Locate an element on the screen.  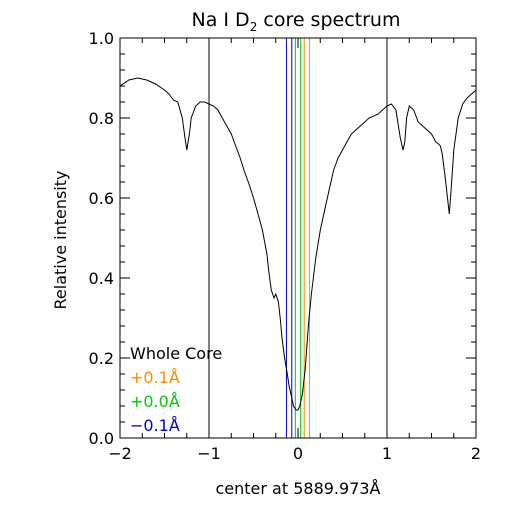
y-tick-label: 0.4 is located at coordinates (101, 278).